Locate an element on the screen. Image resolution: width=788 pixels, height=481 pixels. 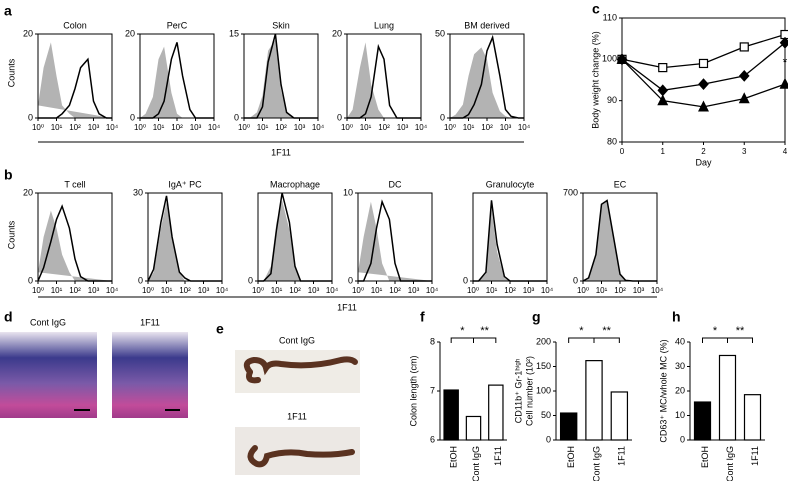
panel-title: T cell is located at coordinates (74, 184).